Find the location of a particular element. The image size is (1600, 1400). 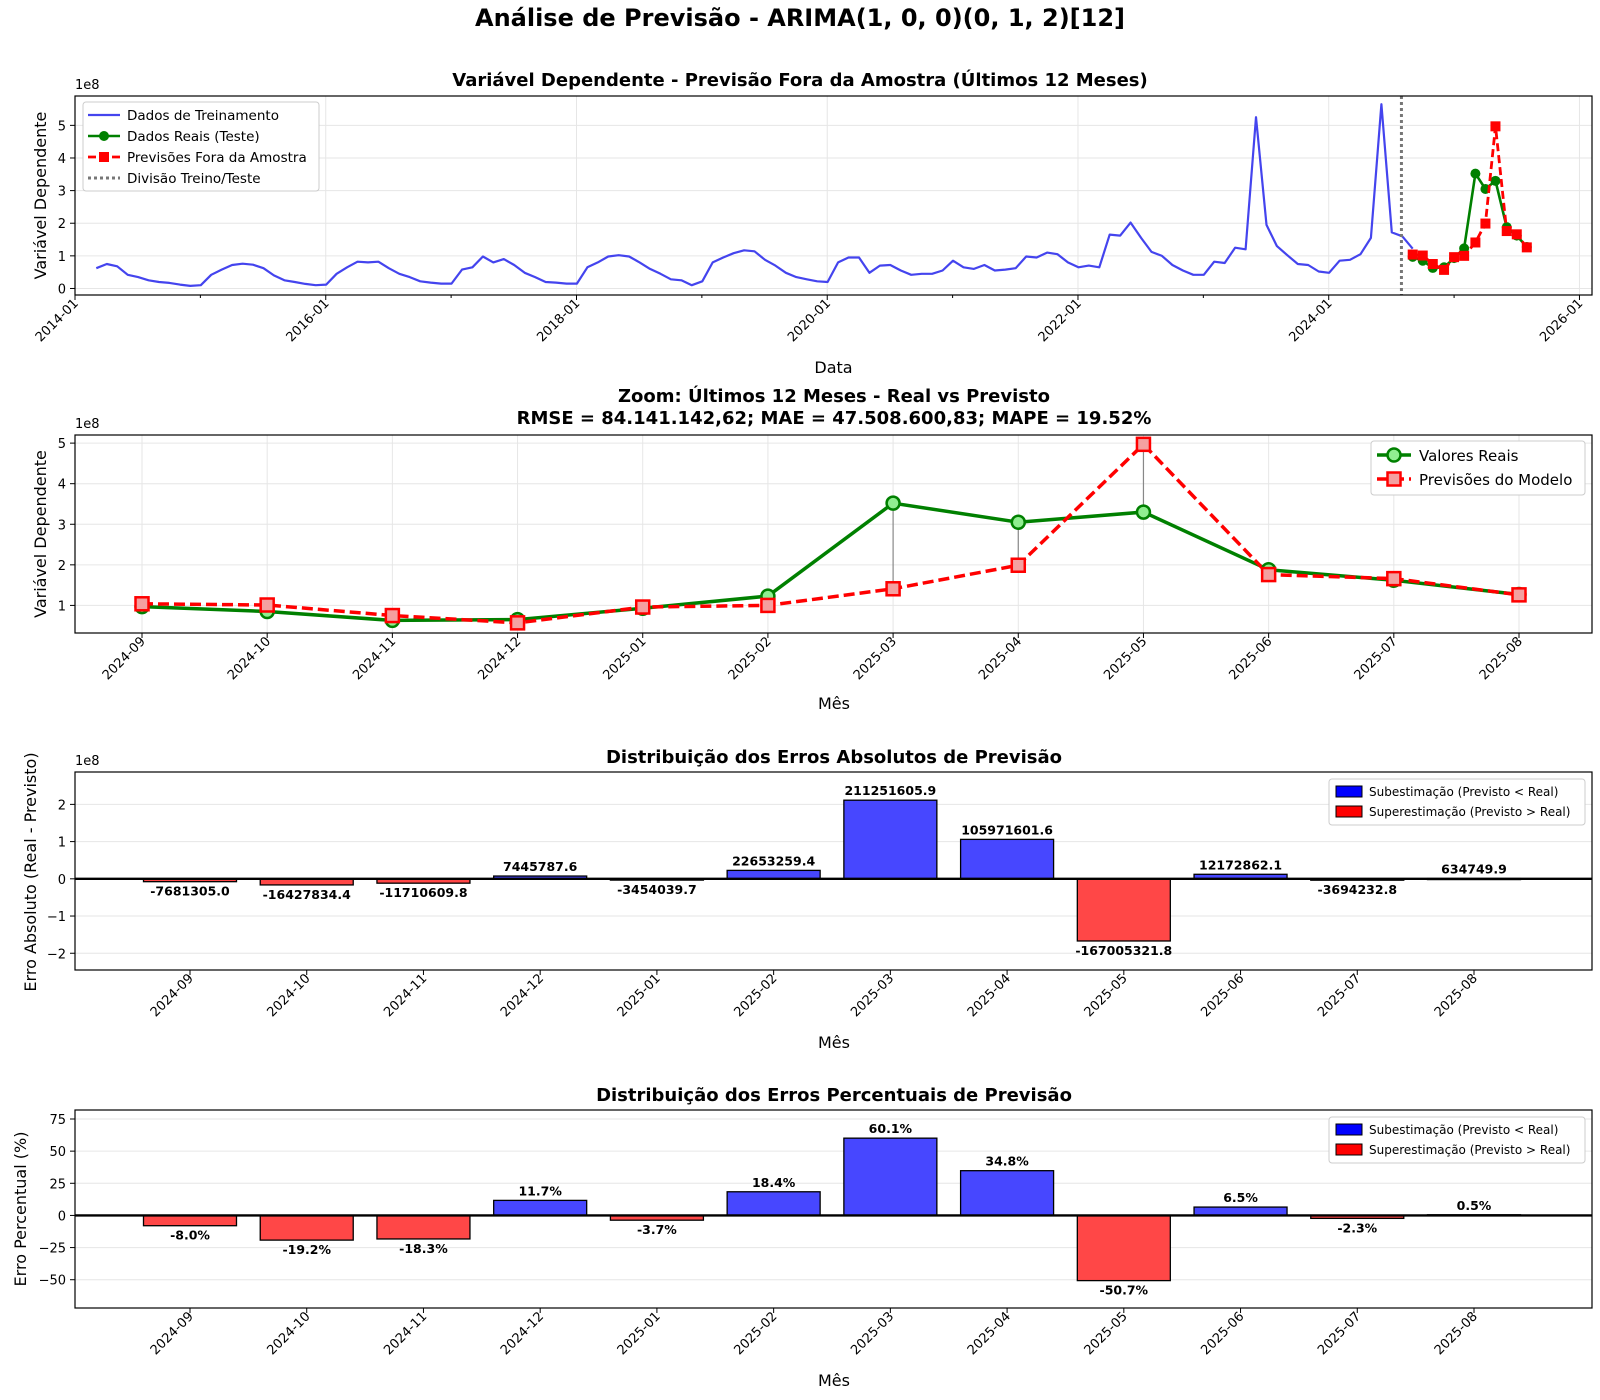

bar-value-label: -16427834.4 is located at coordinates (307, 894).